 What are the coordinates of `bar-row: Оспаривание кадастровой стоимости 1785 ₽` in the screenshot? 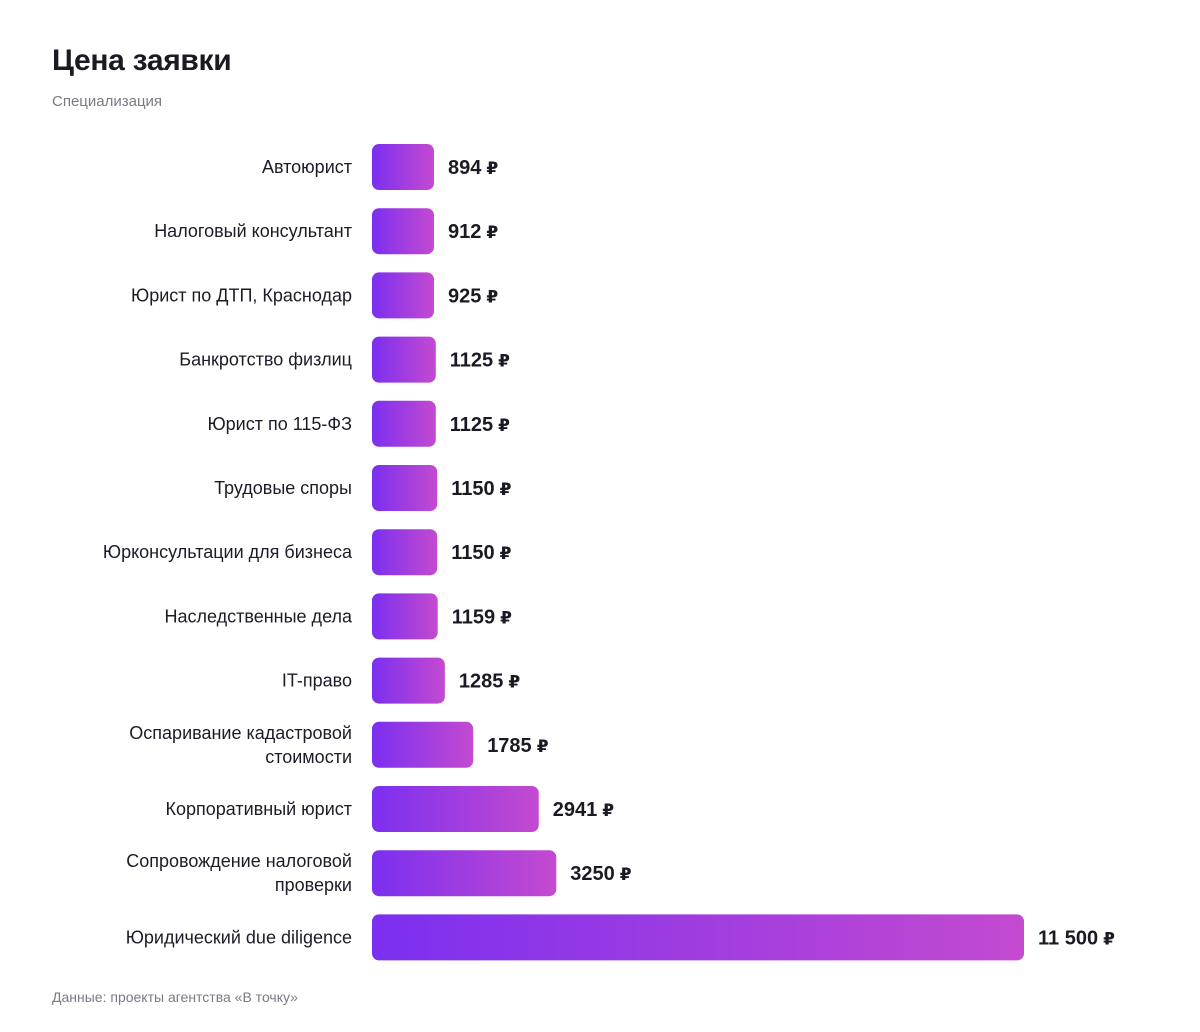 It's located at (339, 744).